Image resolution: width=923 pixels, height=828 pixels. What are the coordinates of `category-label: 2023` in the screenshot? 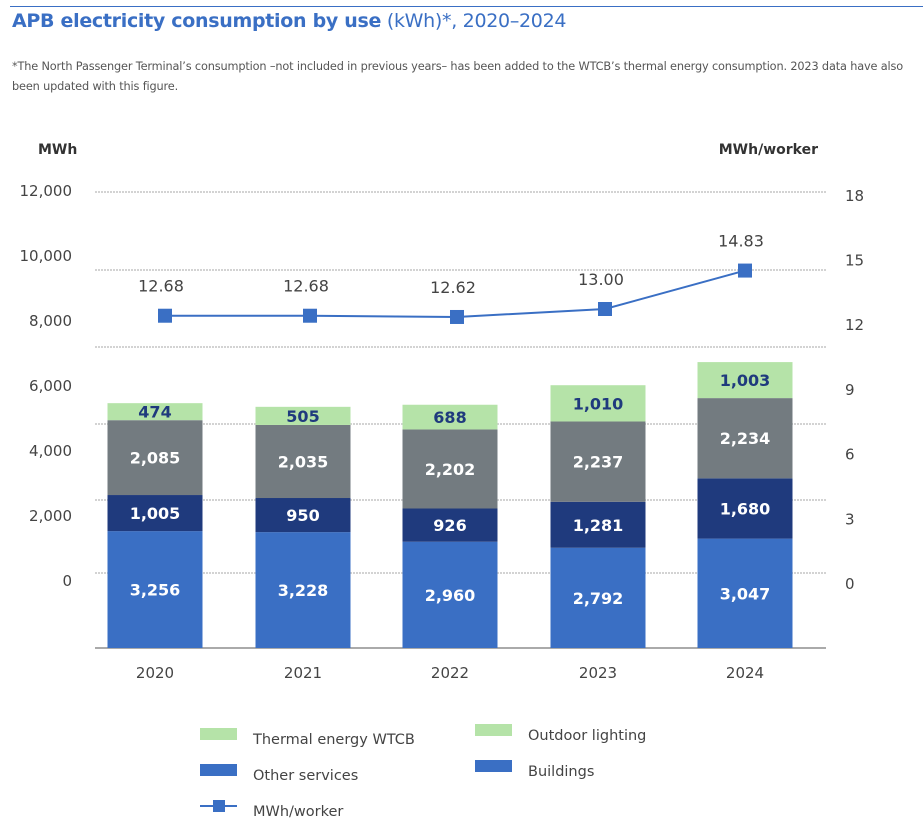 It's located at (598, 673).